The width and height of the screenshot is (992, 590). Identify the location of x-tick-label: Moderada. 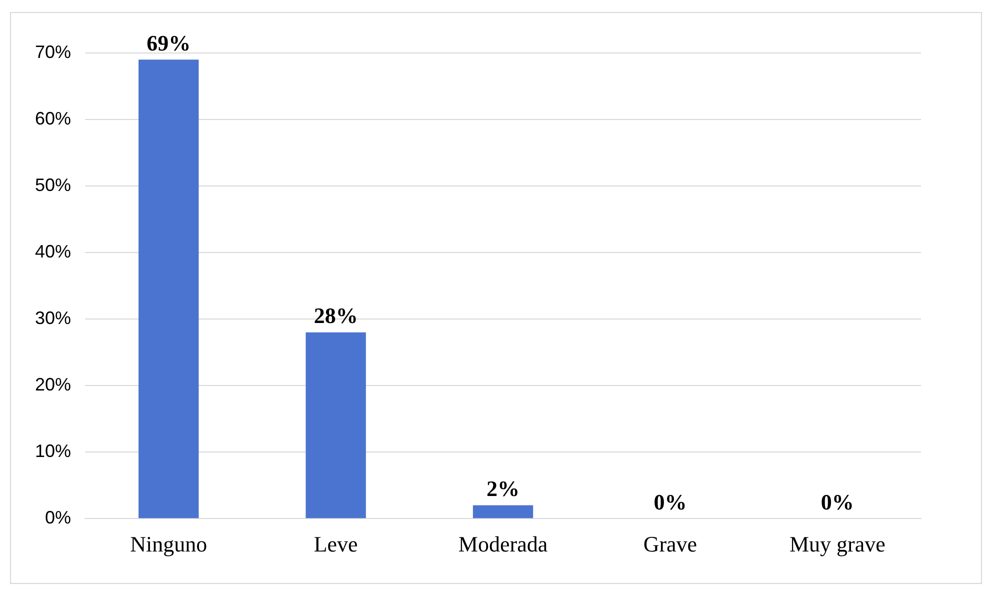
(503, 544).